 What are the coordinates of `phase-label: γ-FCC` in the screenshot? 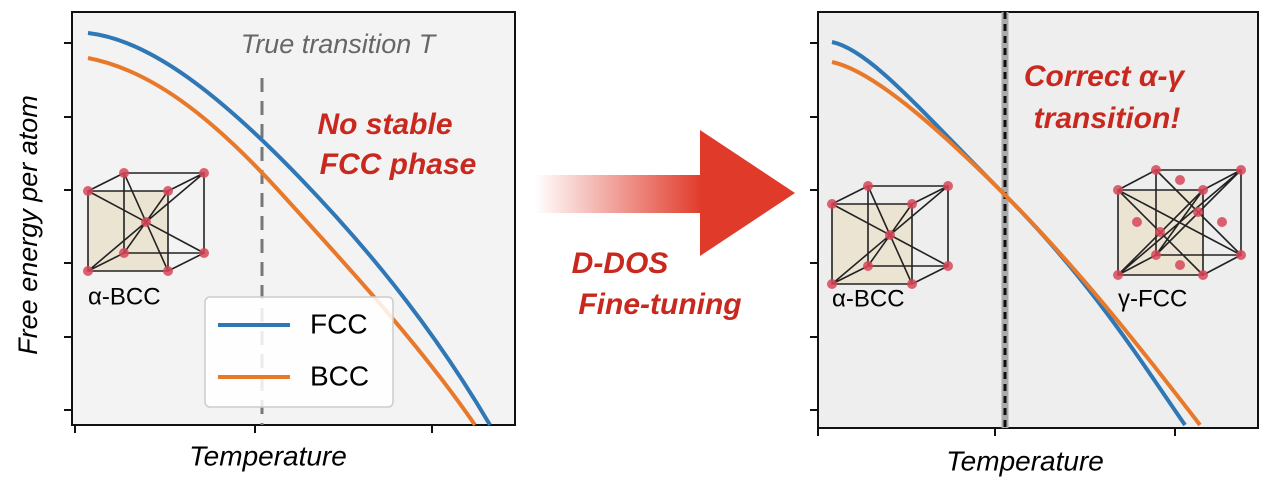 It's located at (1152, 298).